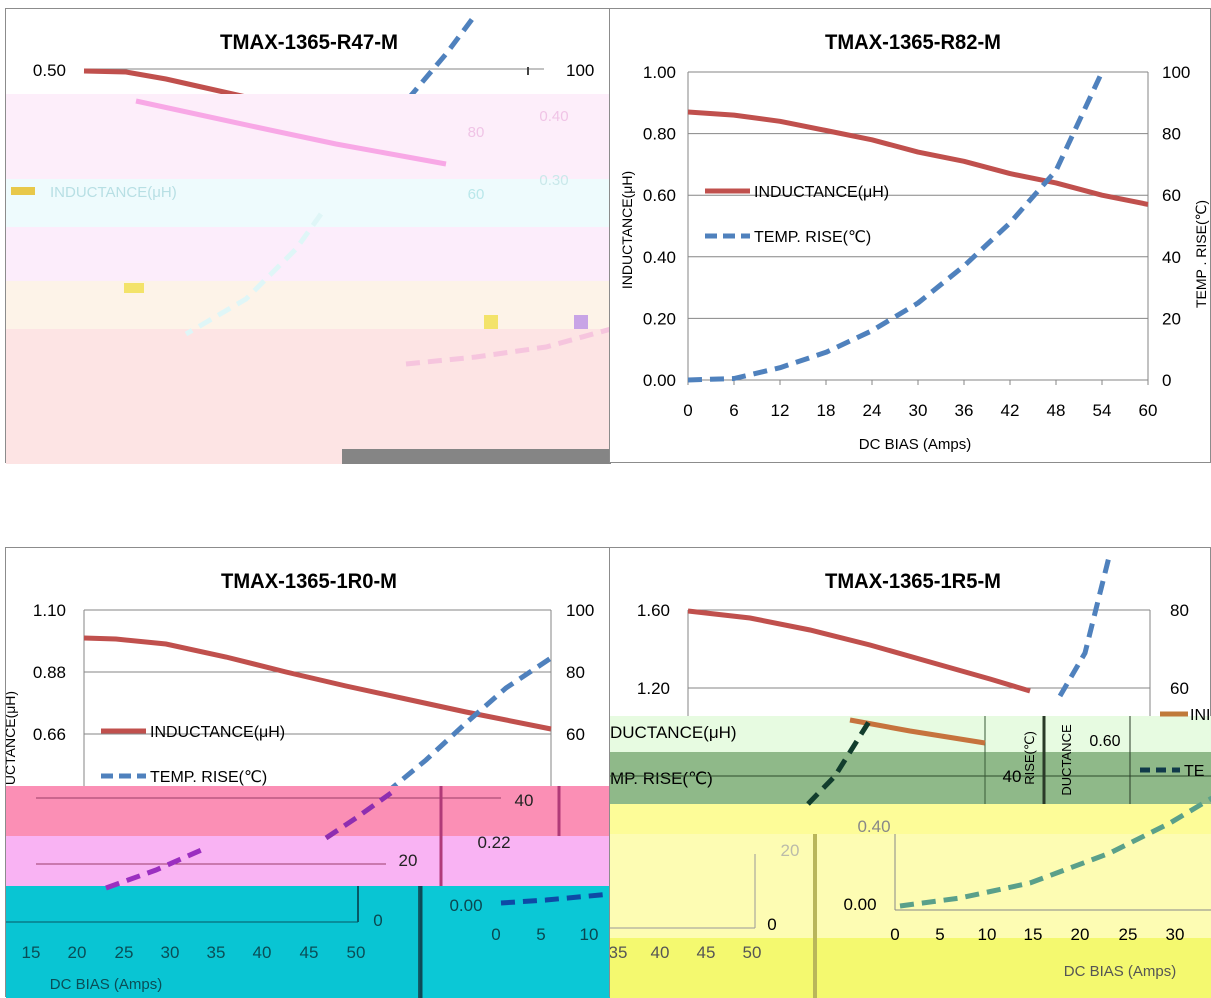  I want to click on y-tick-label: 0.20, so click(659, 318).